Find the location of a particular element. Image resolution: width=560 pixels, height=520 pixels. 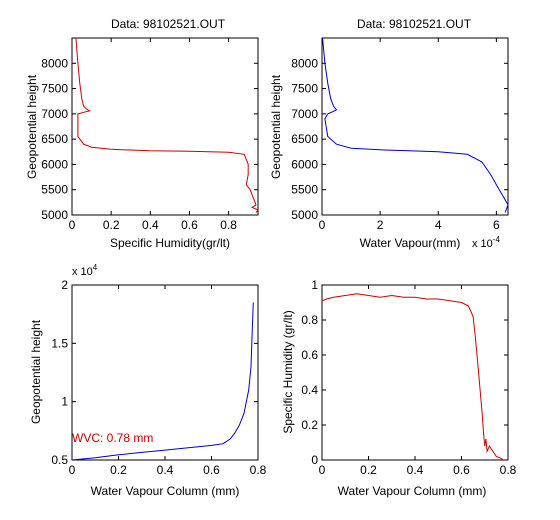

y-axis-label: Specific Humidity (gr/lt) is located at coordinates (288, 371).